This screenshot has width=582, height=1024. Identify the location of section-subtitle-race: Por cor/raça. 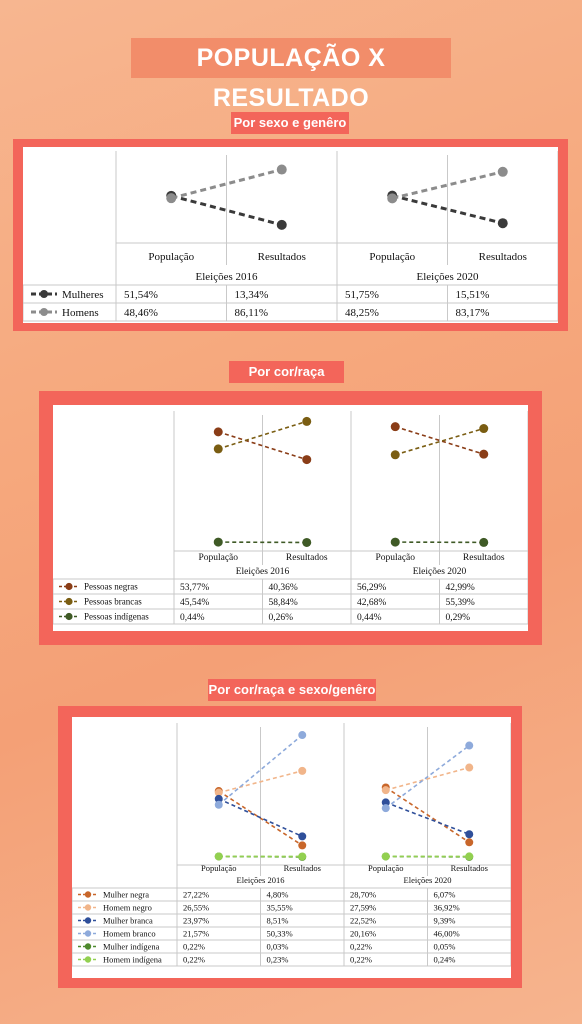
(286, 372).